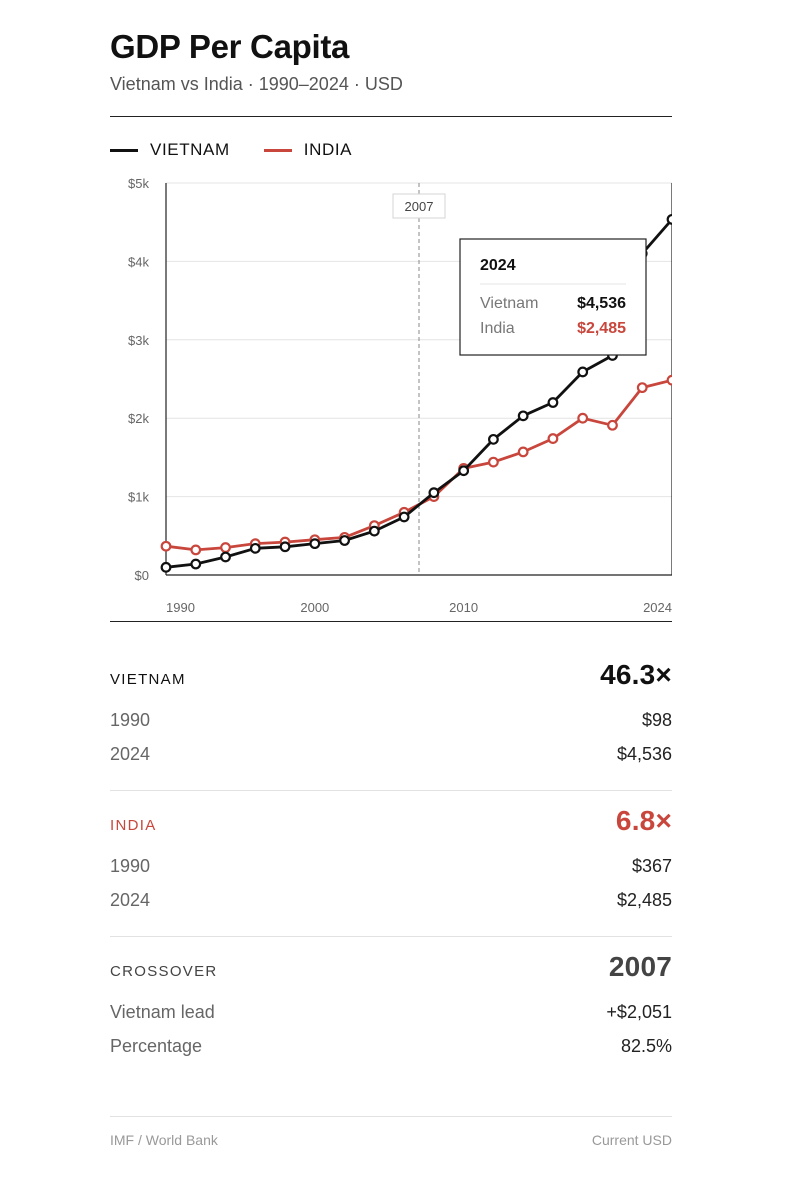 The image size is (794, 1199). I want to click on crossover-label-box, so click(419, 206).